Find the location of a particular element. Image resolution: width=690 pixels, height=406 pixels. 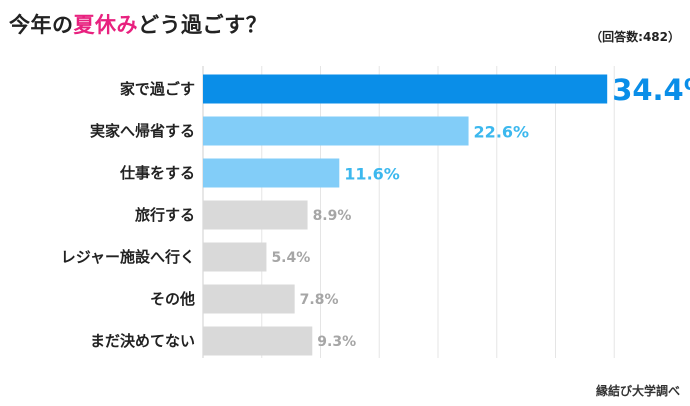

title-highlight: 夏休み is located at coordinates (105, 25).